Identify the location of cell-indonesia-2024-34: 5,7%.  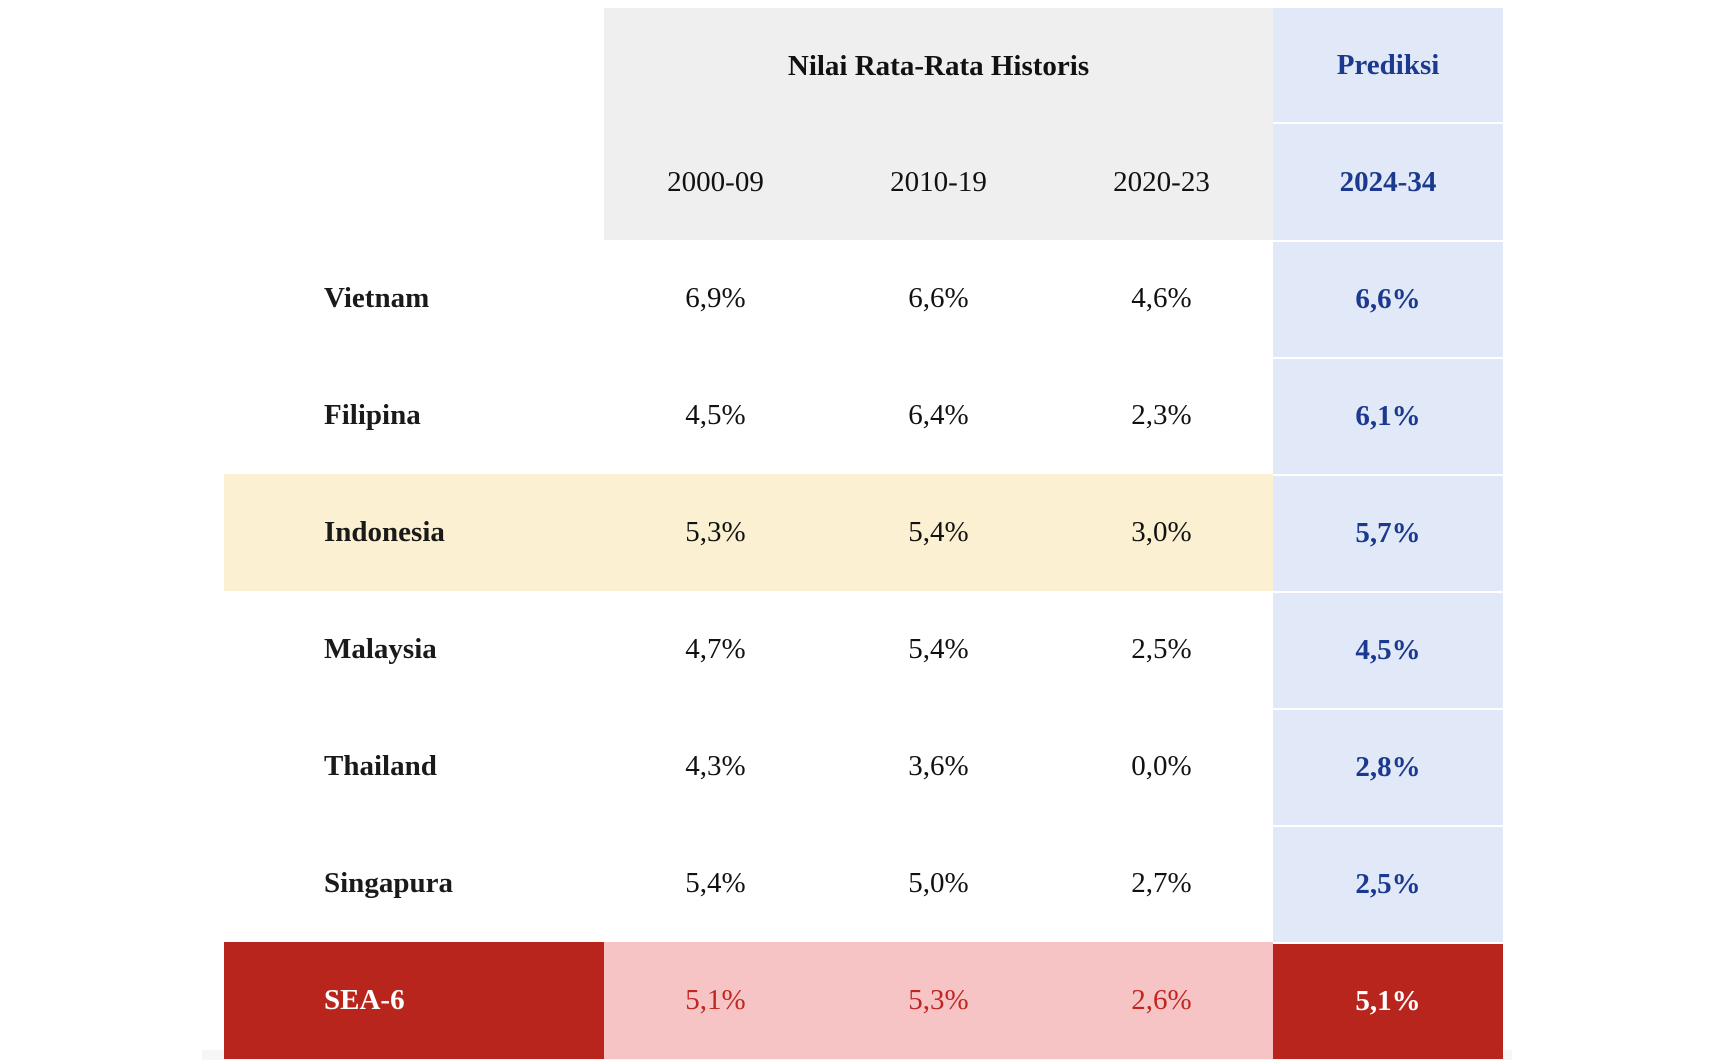
(1388, 532).